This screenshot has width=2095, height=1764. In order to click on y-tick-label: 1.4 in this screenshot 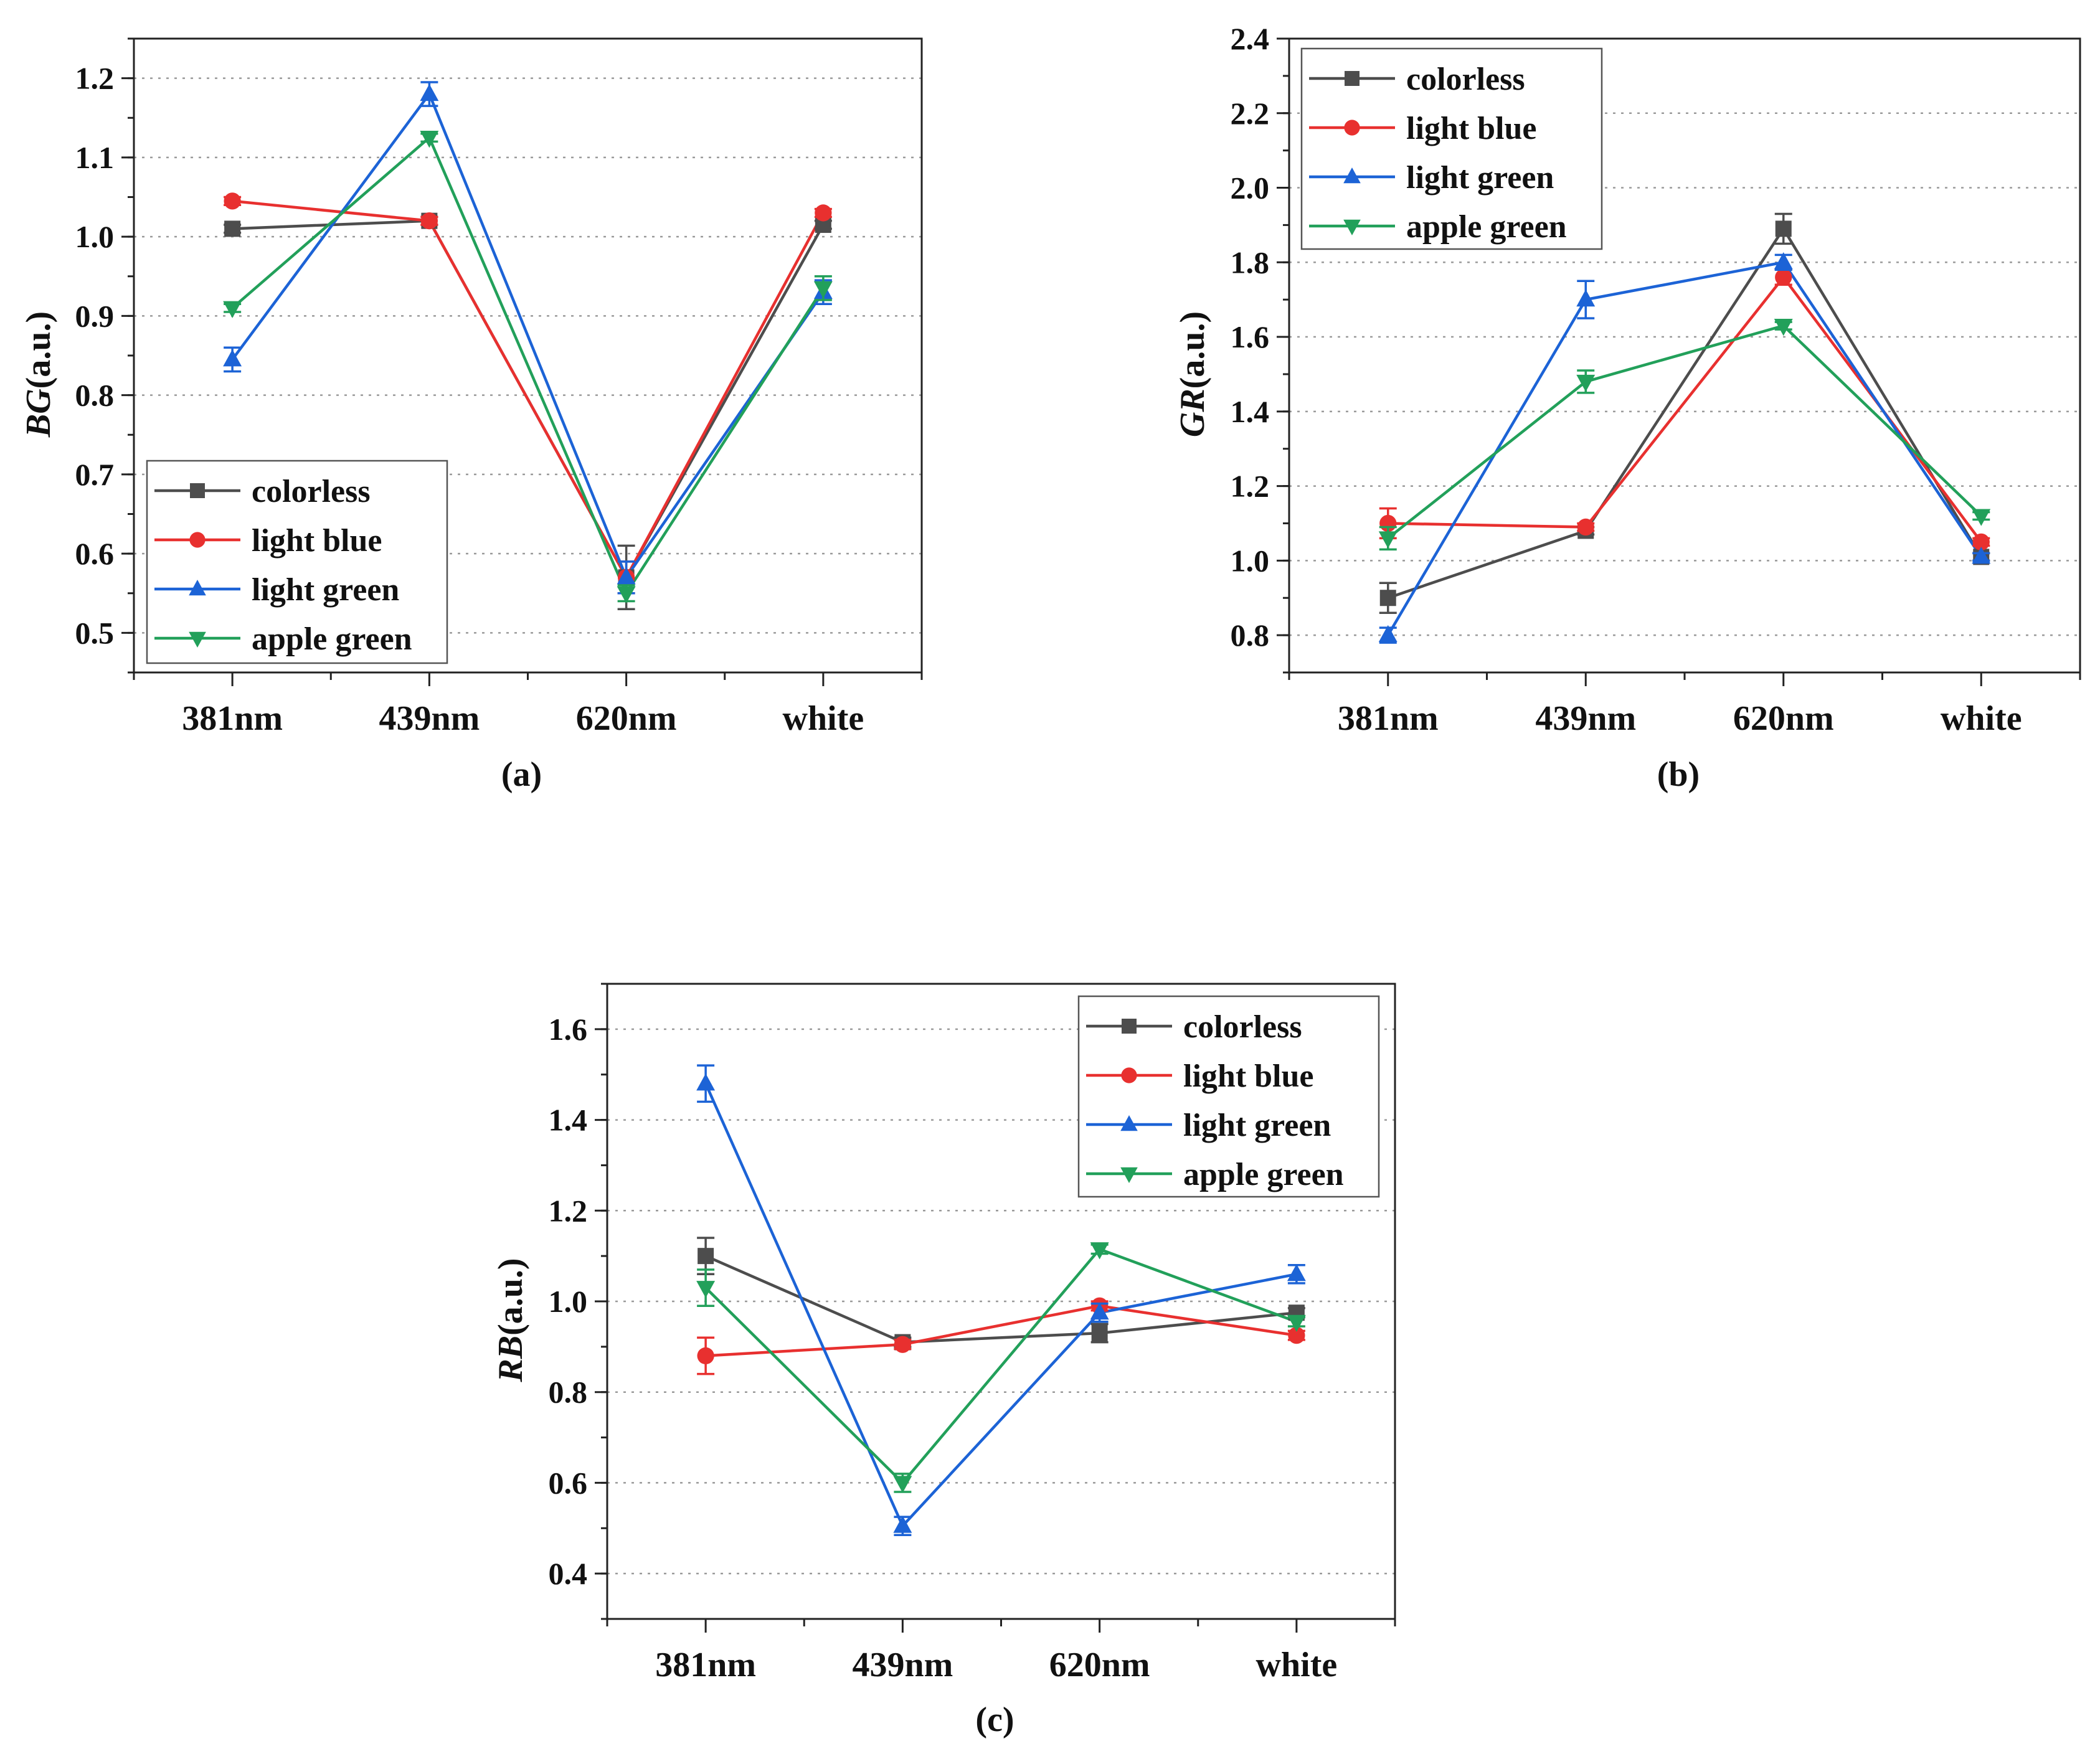, I will do `click(1250, 412)`.